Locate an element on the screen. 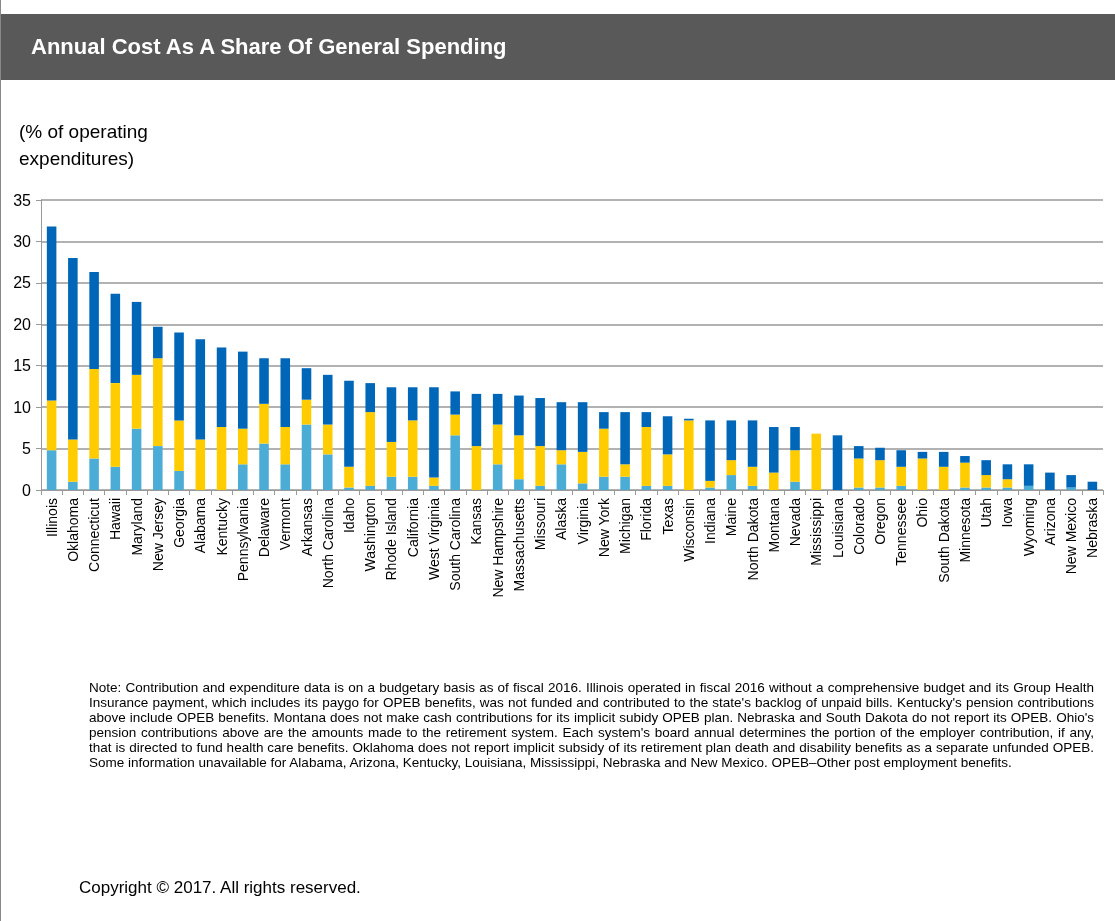  x-tick-label: Kentucky is located at coordinates (221, 527).